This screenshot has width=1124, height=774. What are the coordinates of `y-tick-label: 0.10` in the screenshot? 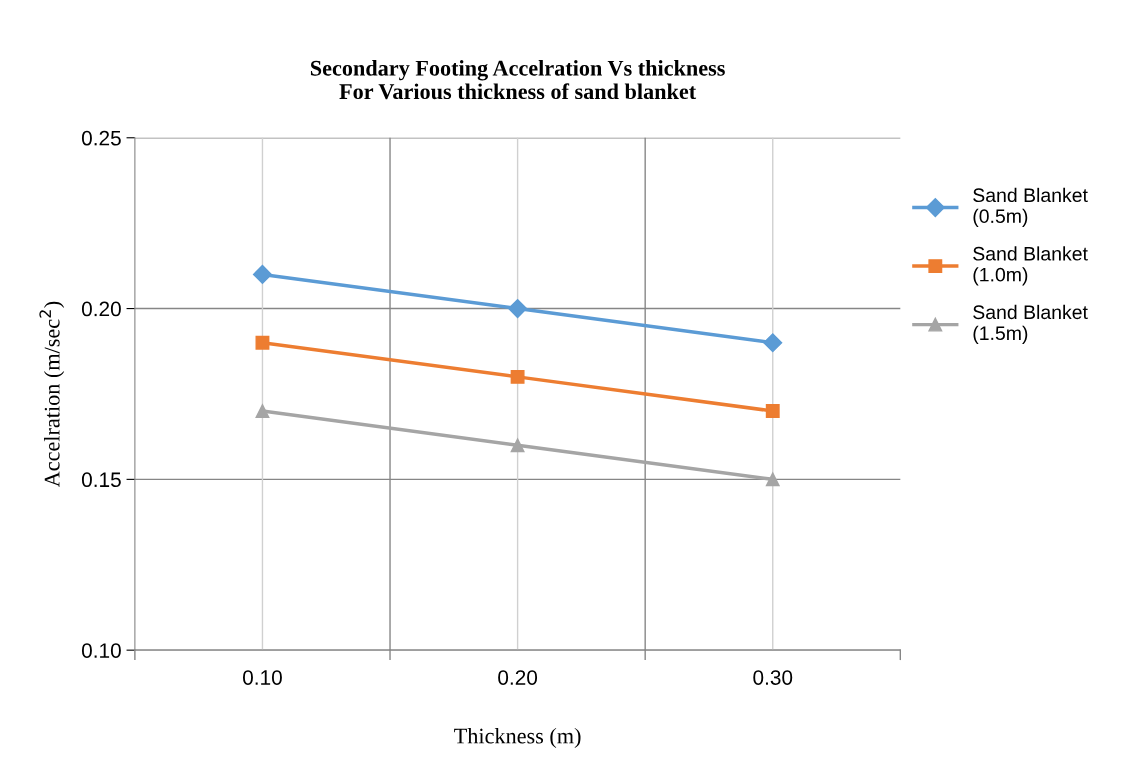 It's located at (101, 650).